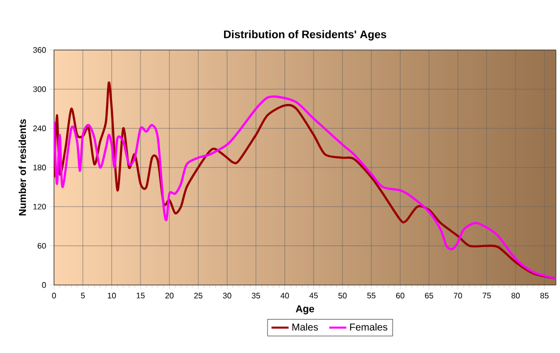 This screenshot has width=560, height=353. What do you see at coordinates (39, 167) in the screenshot?
I see `y-tick-label: 180` at bounding box center [39, 167].